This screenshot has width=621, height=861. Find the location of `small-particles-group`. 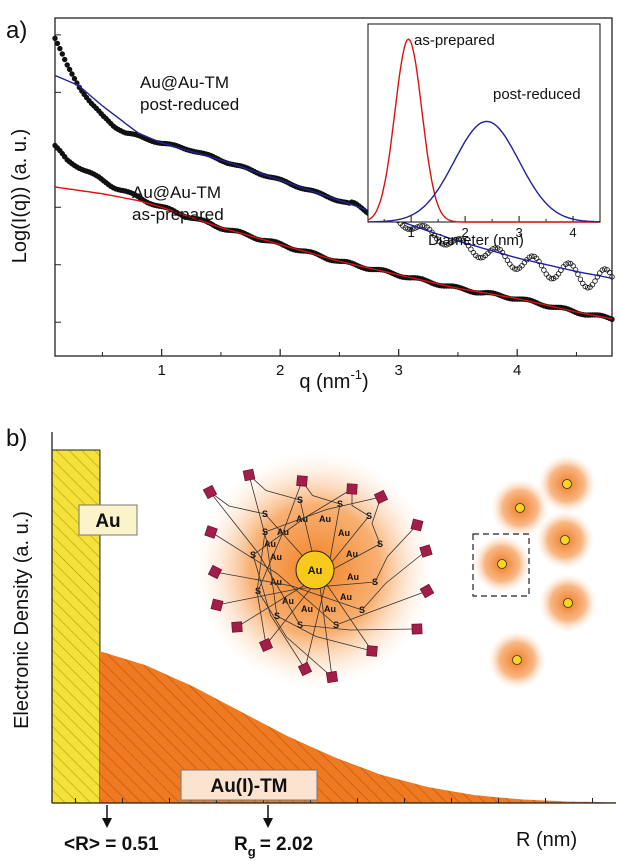

small-particles-group is located at coordinates (535, 572).